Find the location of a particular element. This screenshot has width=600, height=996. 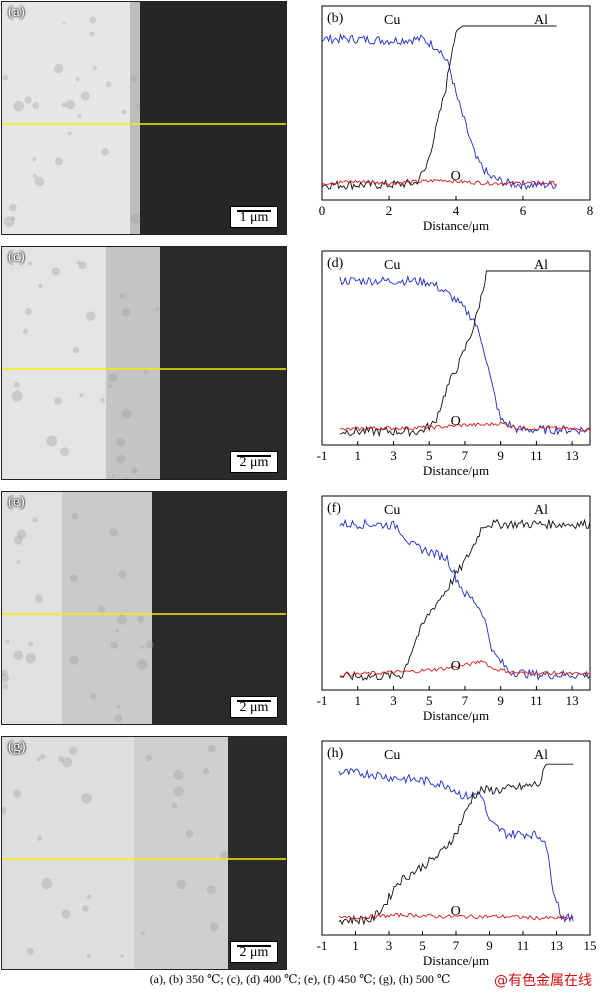

scale-bar-line is located at coordinates (254, 946).